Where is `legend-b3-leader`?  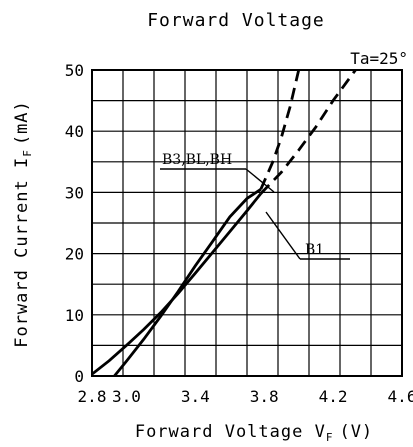
legend-b3-leader is located at coordinates (260, 180).